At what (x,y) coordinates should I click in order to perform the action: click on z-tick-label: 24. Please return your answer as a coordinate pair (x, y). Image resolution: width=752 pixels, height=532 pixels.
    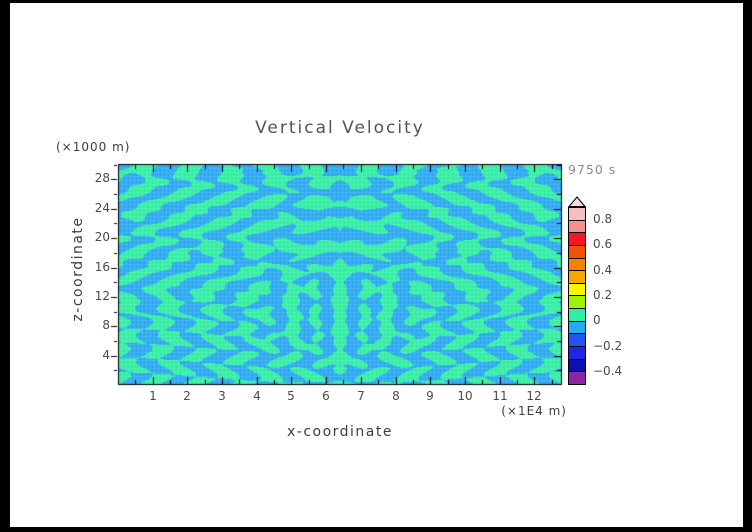
    Looking at the image, I should click on (102, 208).